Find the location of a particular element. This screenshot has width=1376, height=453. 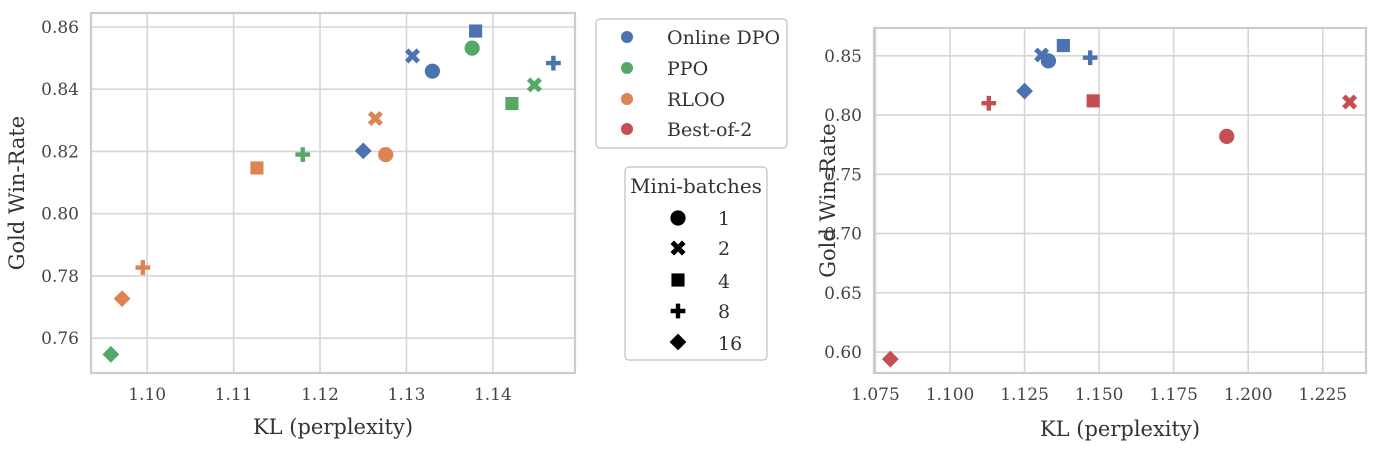

left-y-tick-label: 0.86 is located at coordinates (60, 28).